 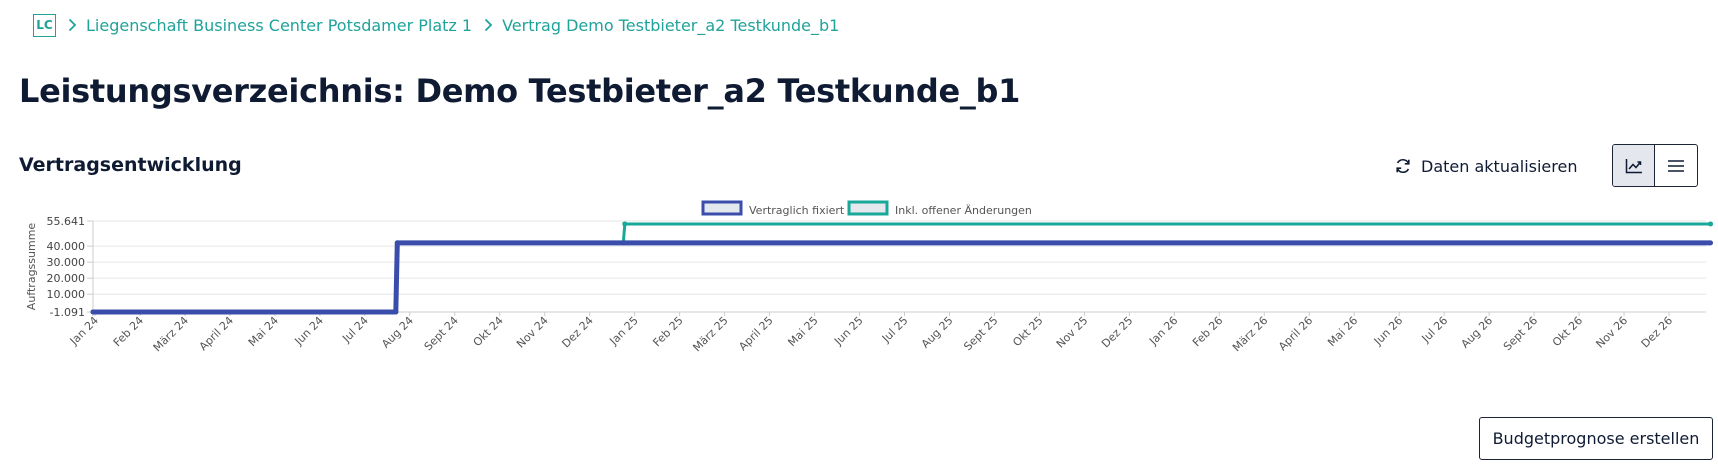 I want to click on y-tick-label: 40.000, so click(x=66, y=246).